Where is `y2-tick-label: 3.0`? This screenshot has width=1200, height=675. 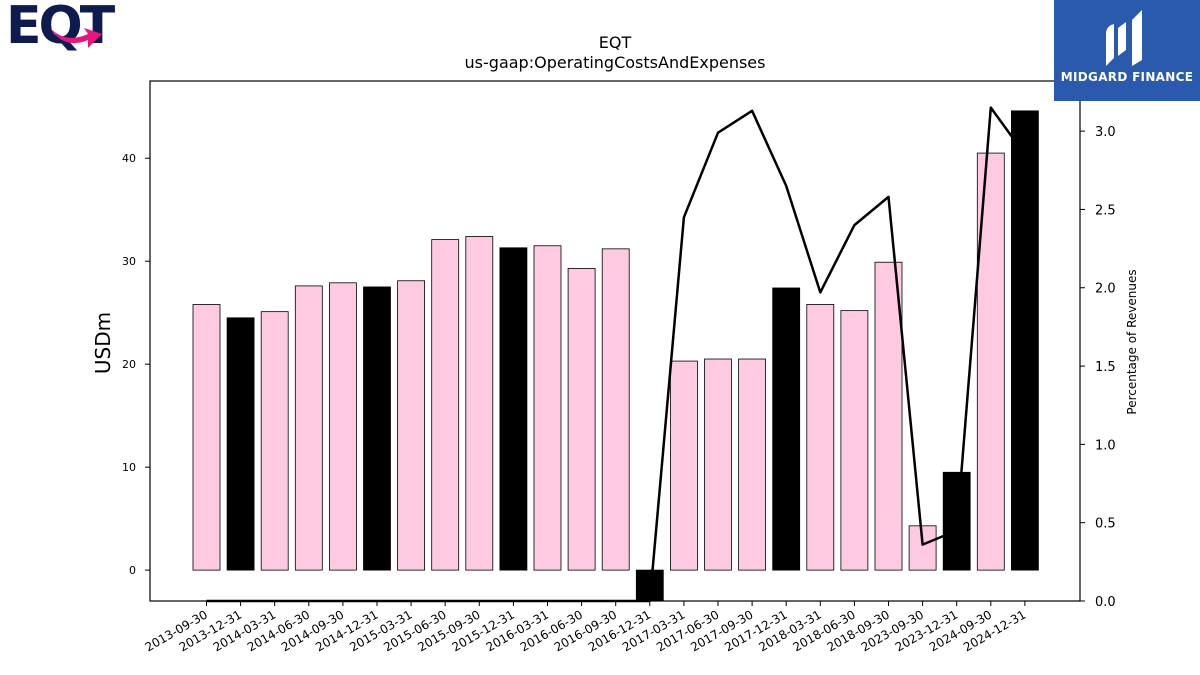 y2-tick-label: 3.0 is located at coordinates (1105, 132).